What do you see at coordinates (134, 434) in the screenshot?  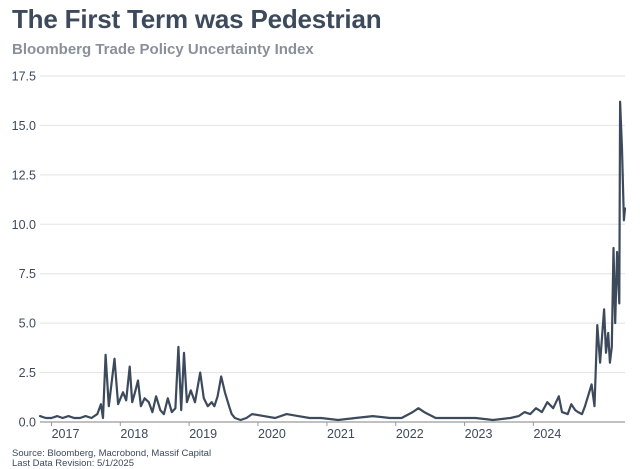 I see `x-tick-label: 2018` at bounding box center [134, 434].